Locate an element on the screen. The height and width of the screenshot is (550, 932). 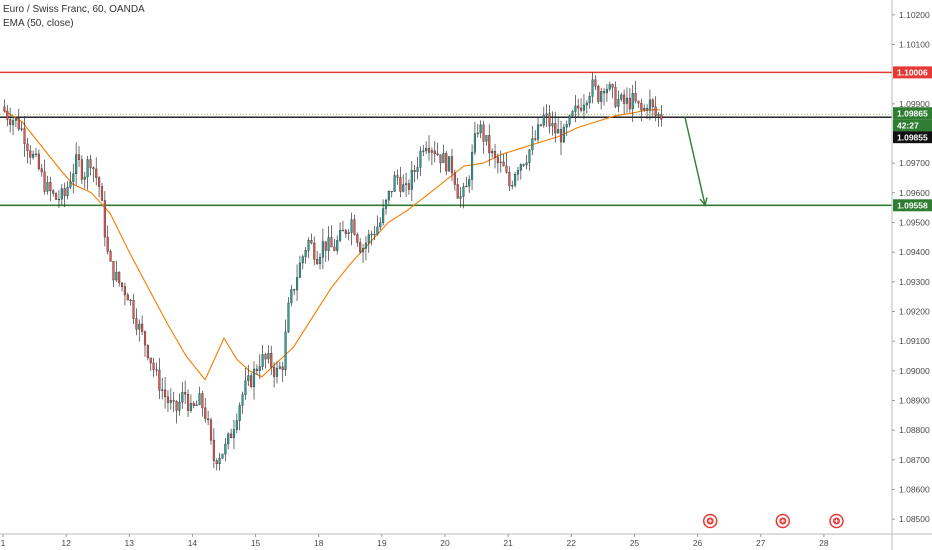
y-tick-label: 1.08900 is located at coordinates (914, 401).